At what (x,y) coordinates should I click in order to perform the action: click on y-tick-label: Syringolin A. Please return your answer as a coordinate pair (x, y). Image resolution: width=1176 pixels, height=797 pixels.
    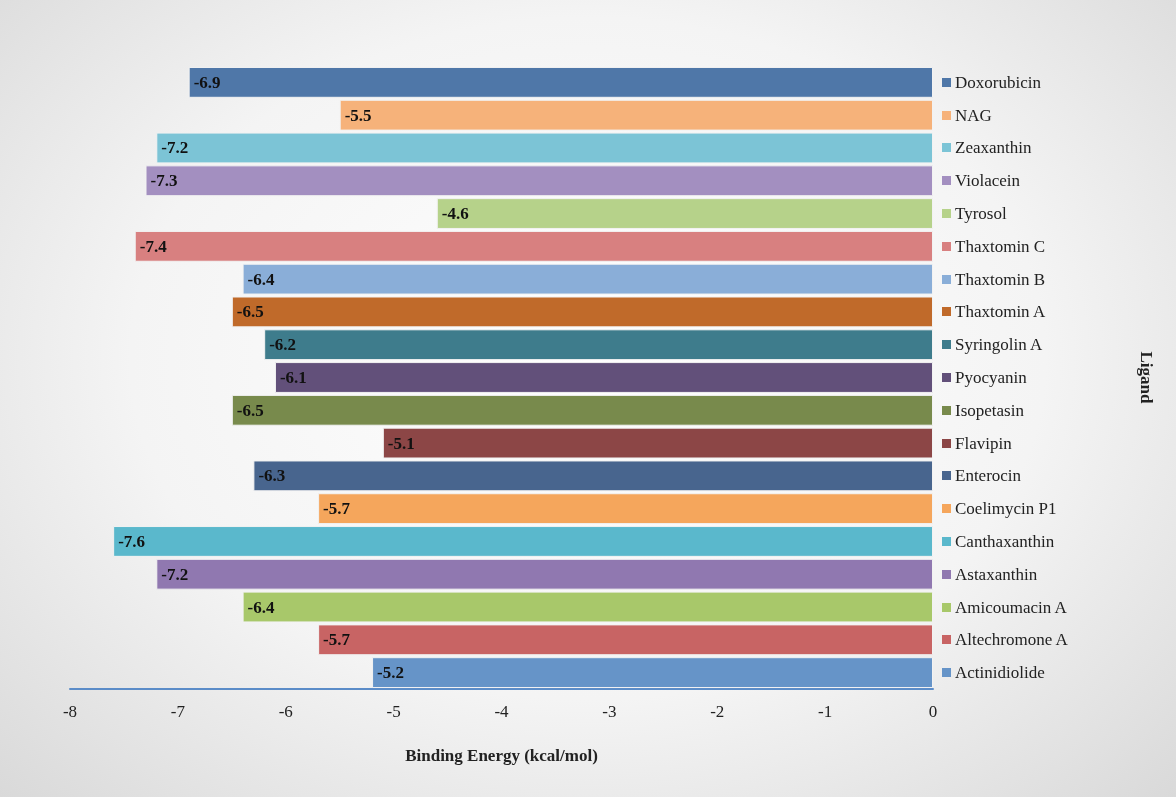
    Looking at the image, I should click on (999, 345).